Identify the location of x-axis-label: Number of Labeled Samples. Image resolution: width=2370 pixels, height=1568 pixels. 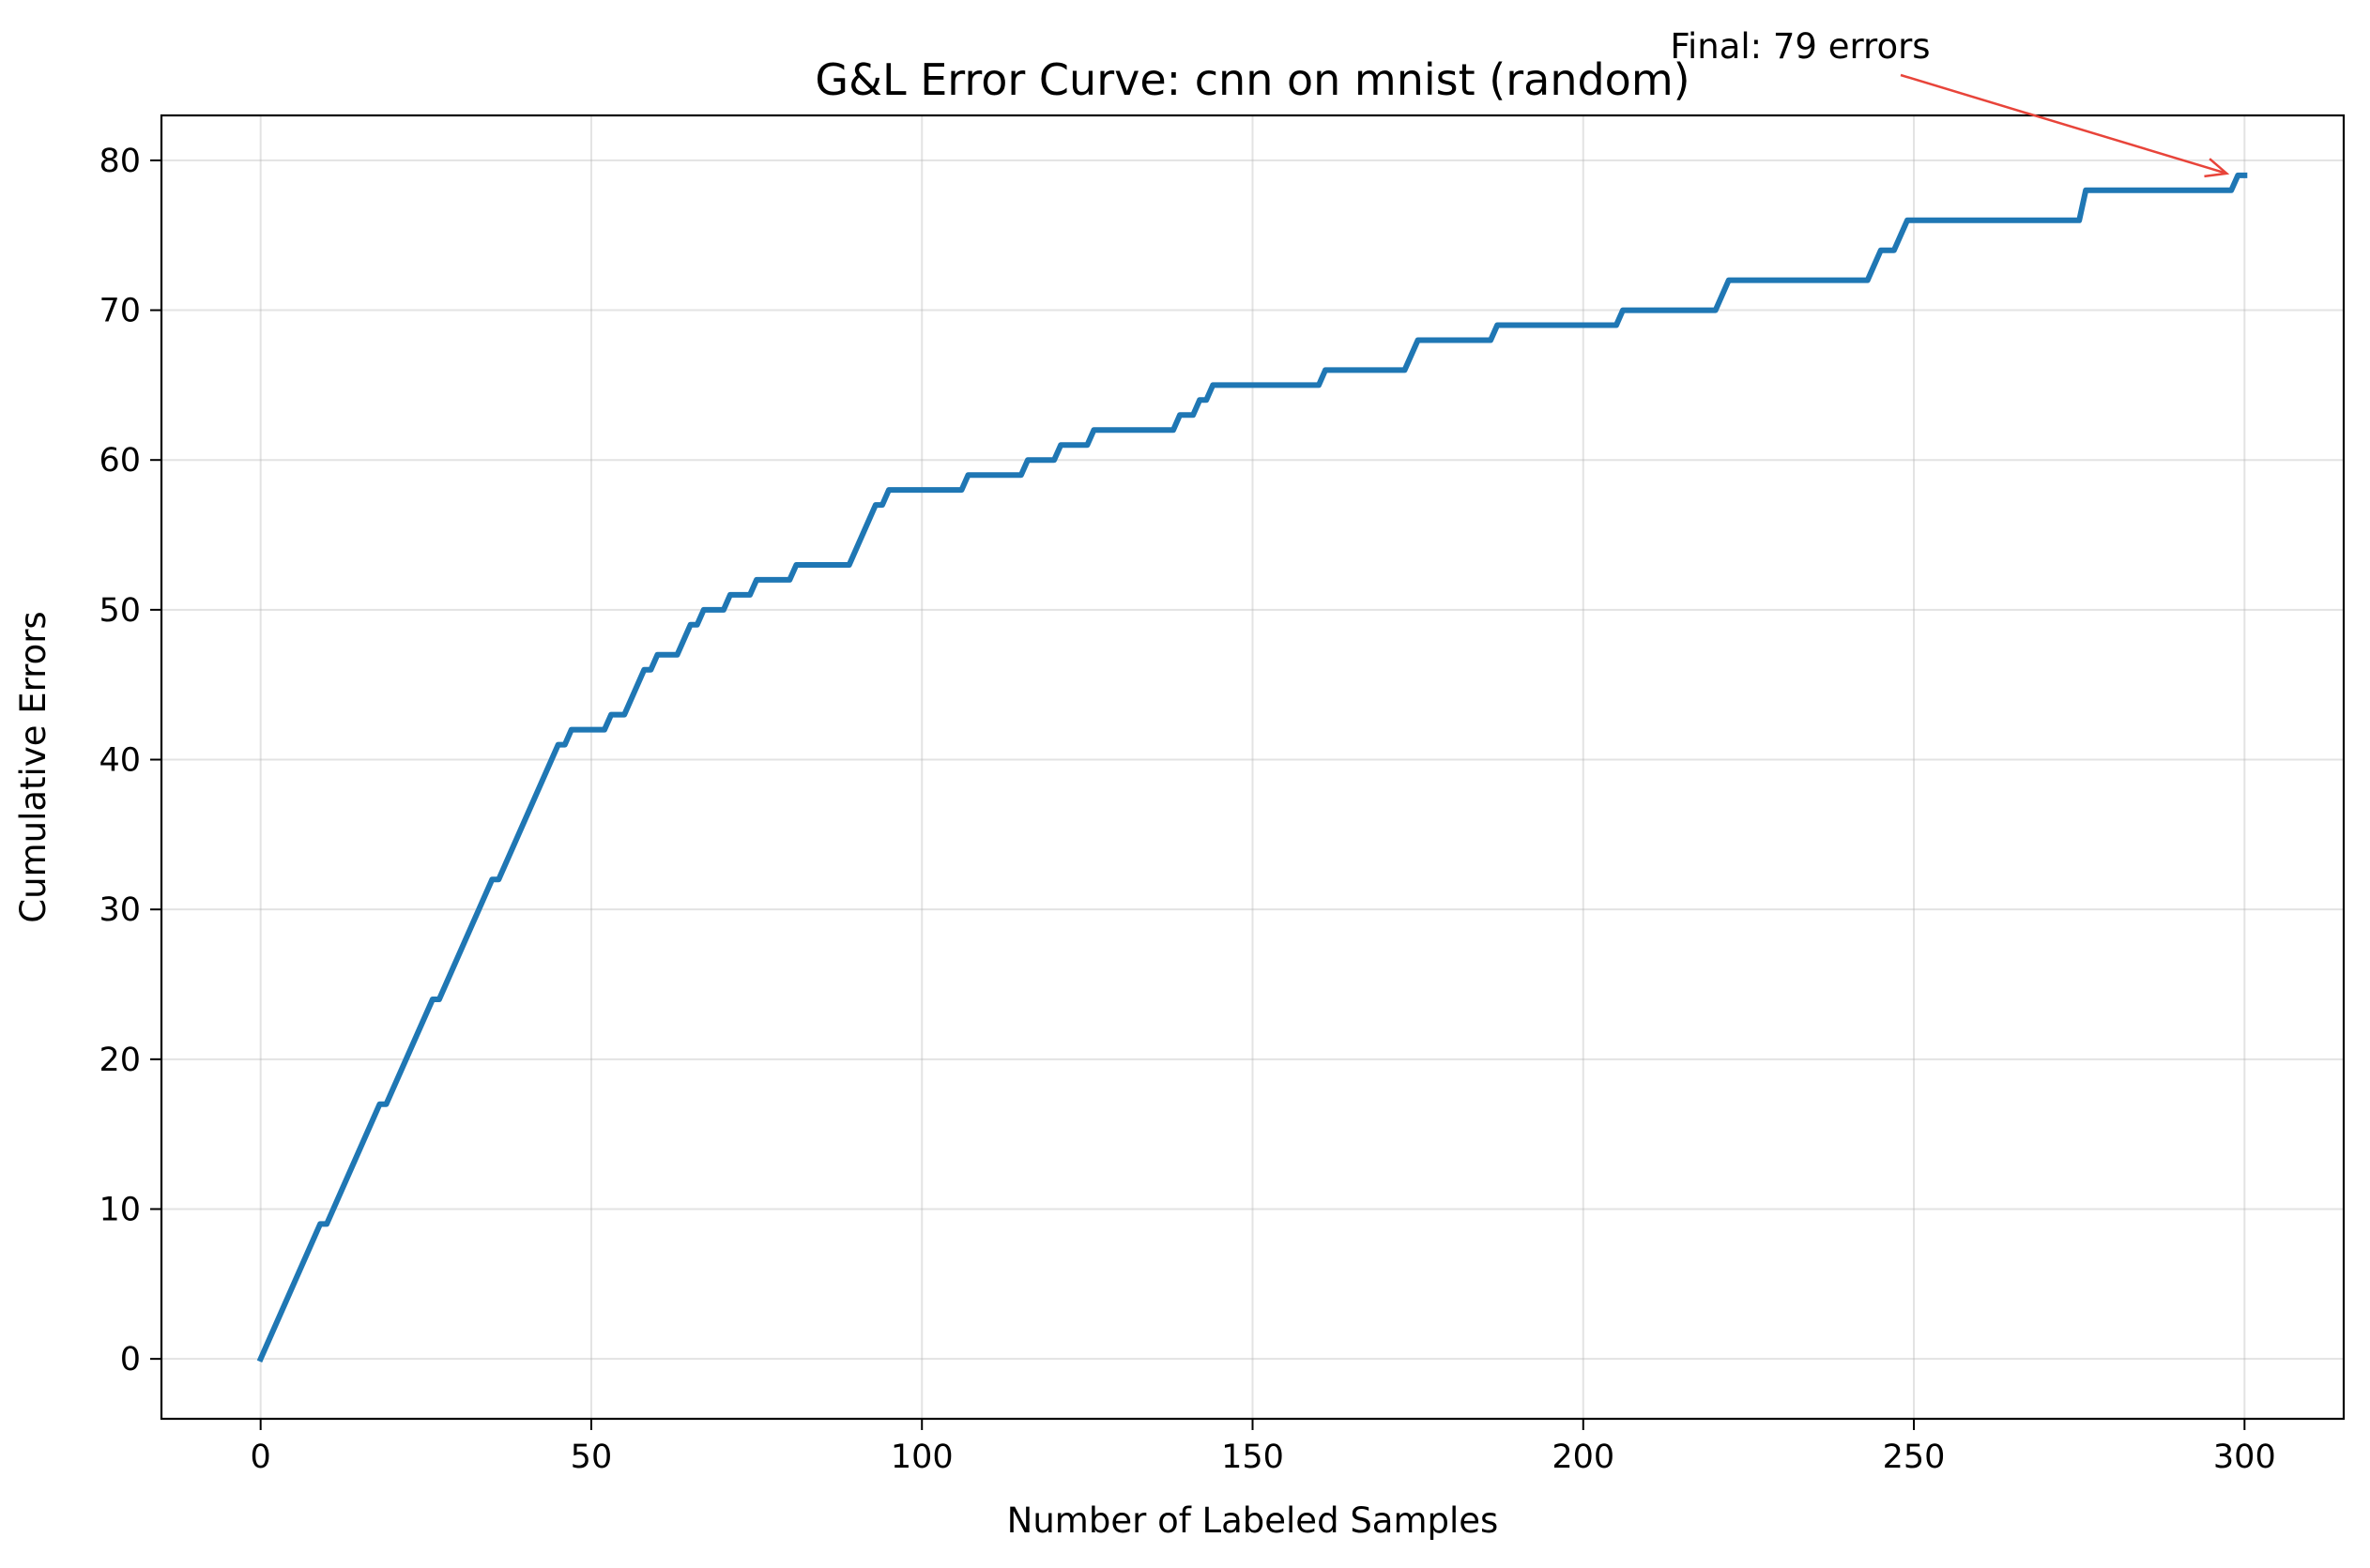
(1253, 1520).